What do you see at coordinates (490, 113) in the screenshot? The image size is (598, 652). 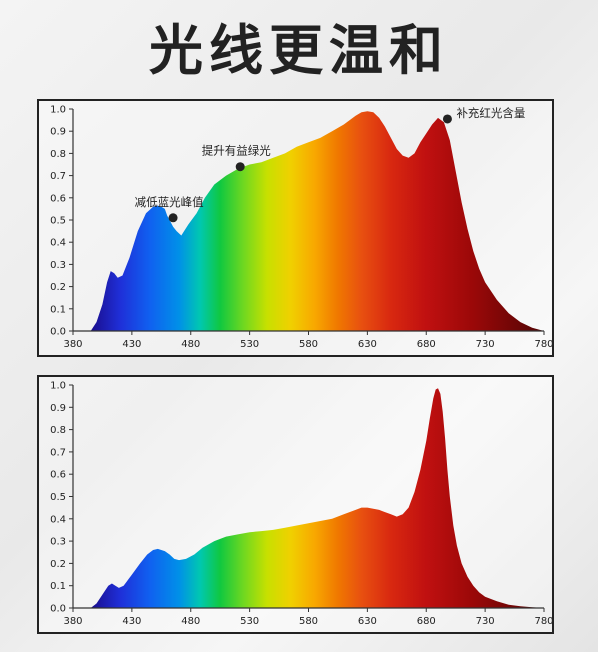 I see `annotation-label: 补充红光含量` at bounding box center [490, 113].